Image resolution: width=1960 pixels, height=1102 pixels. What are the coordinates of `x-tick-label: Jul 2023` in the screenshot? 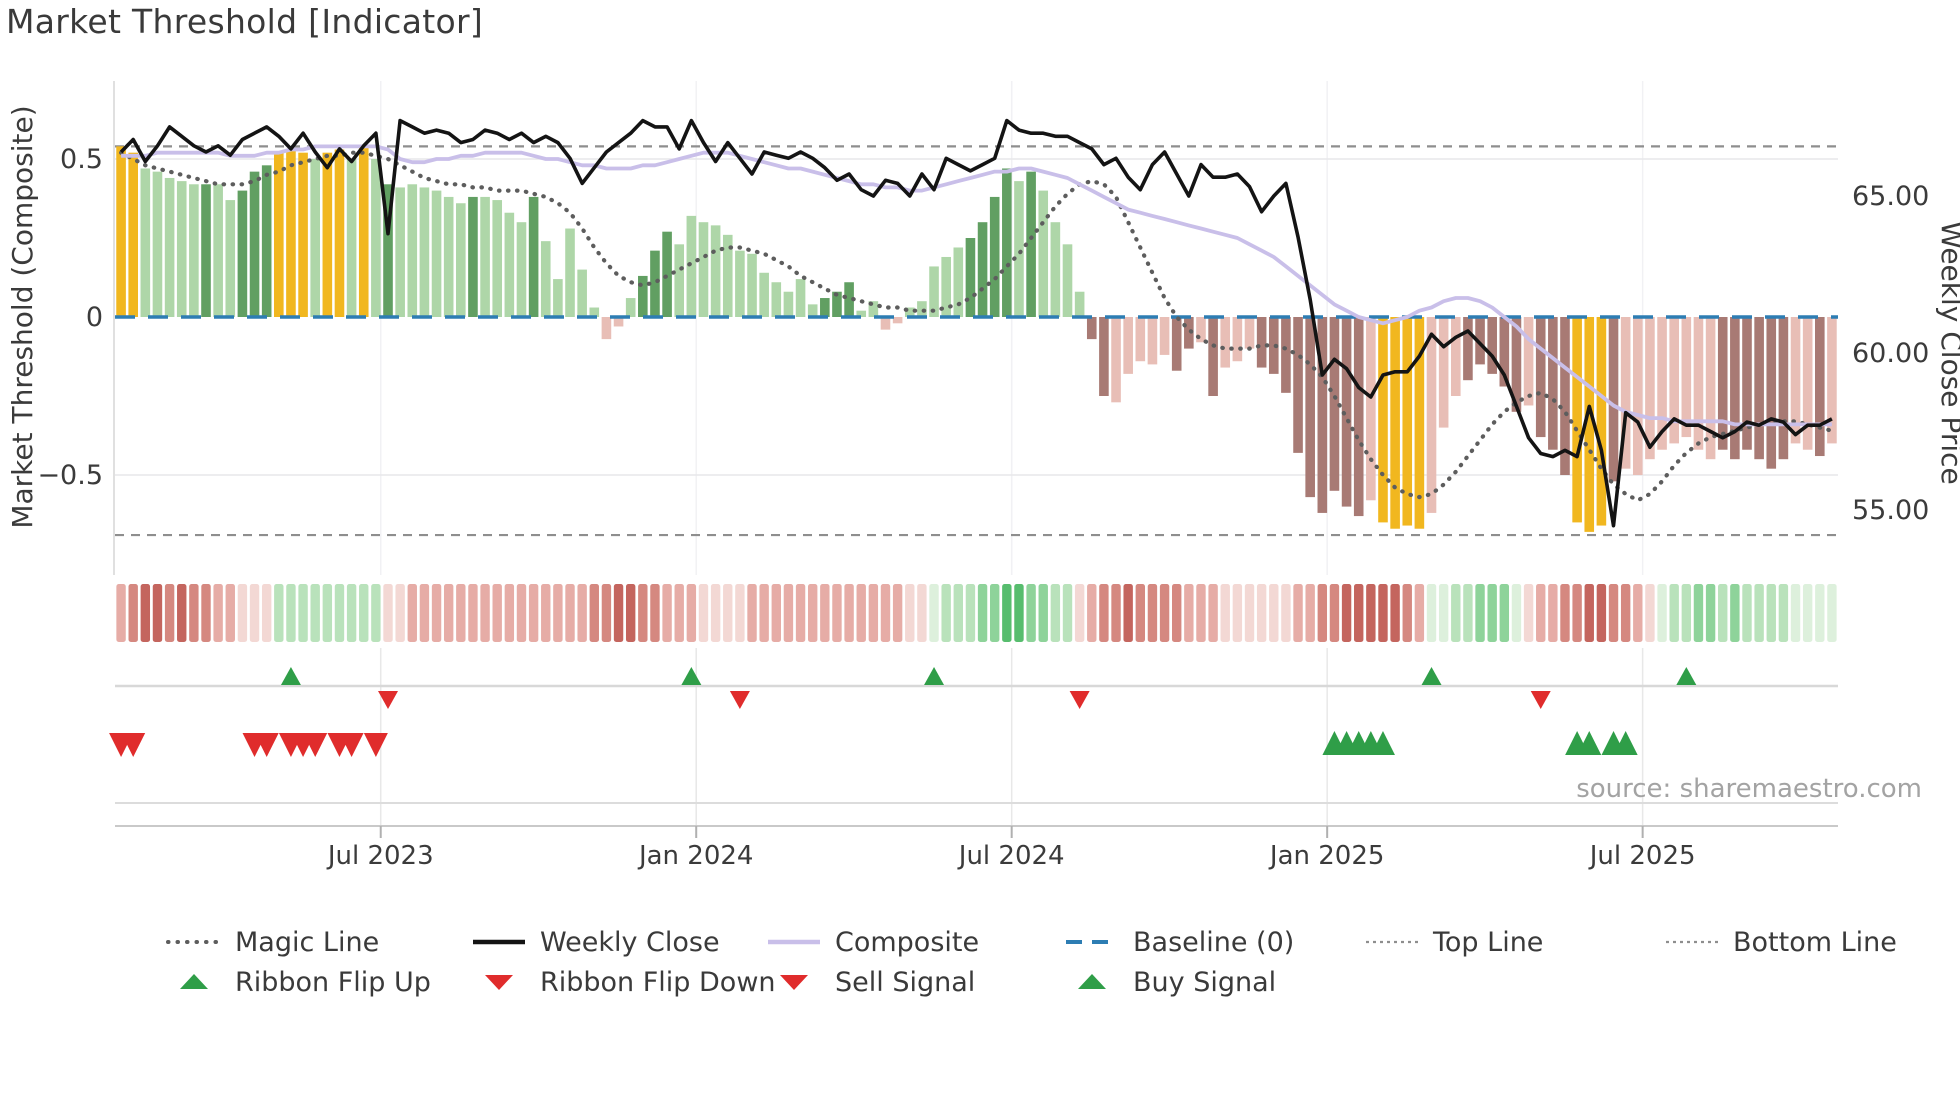 It's located at (380, 856).